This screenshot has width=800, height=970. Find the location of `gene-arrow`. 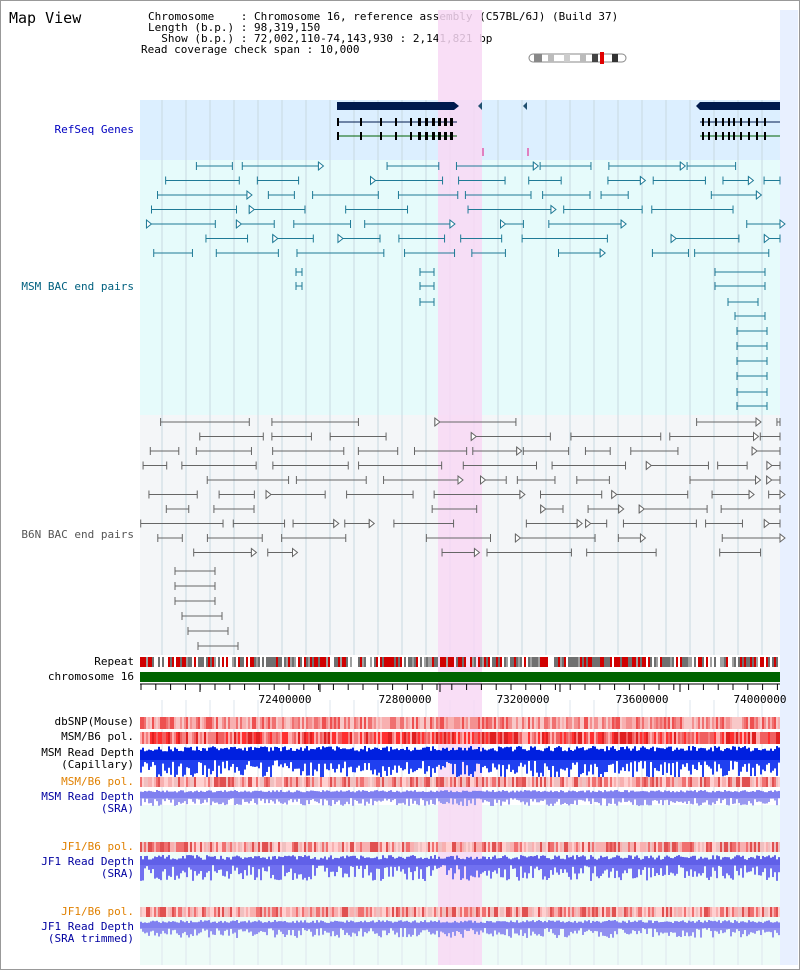

gene-arrow is located at coordinates (480, 106).